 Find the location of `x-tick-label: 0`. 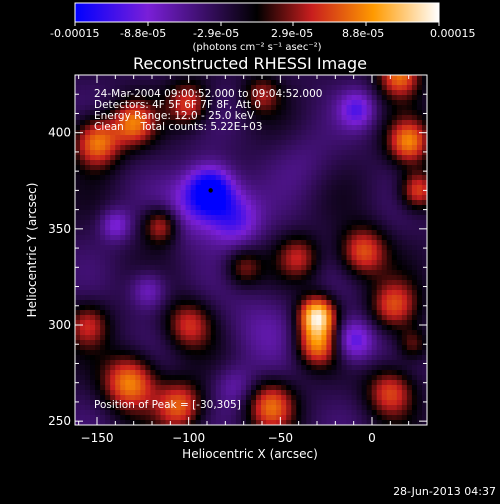

x-tick-label: 0 is located at coordinates (372, 438).